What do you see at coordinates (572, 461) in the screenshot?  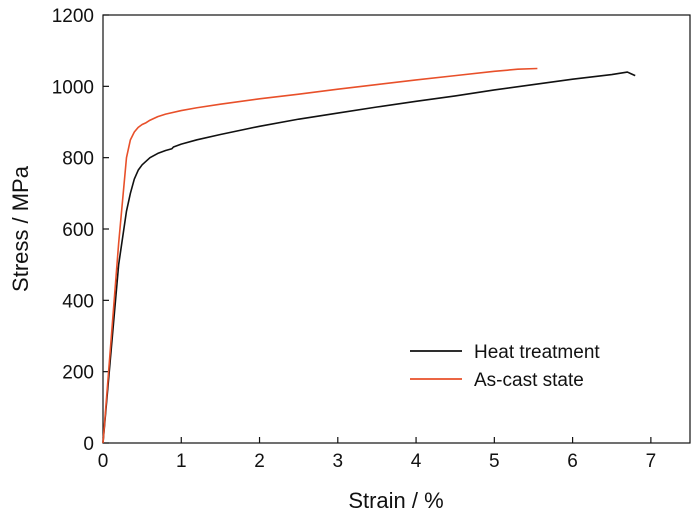 I see `x-tick-label: 6` at bounding box center [572, 461].